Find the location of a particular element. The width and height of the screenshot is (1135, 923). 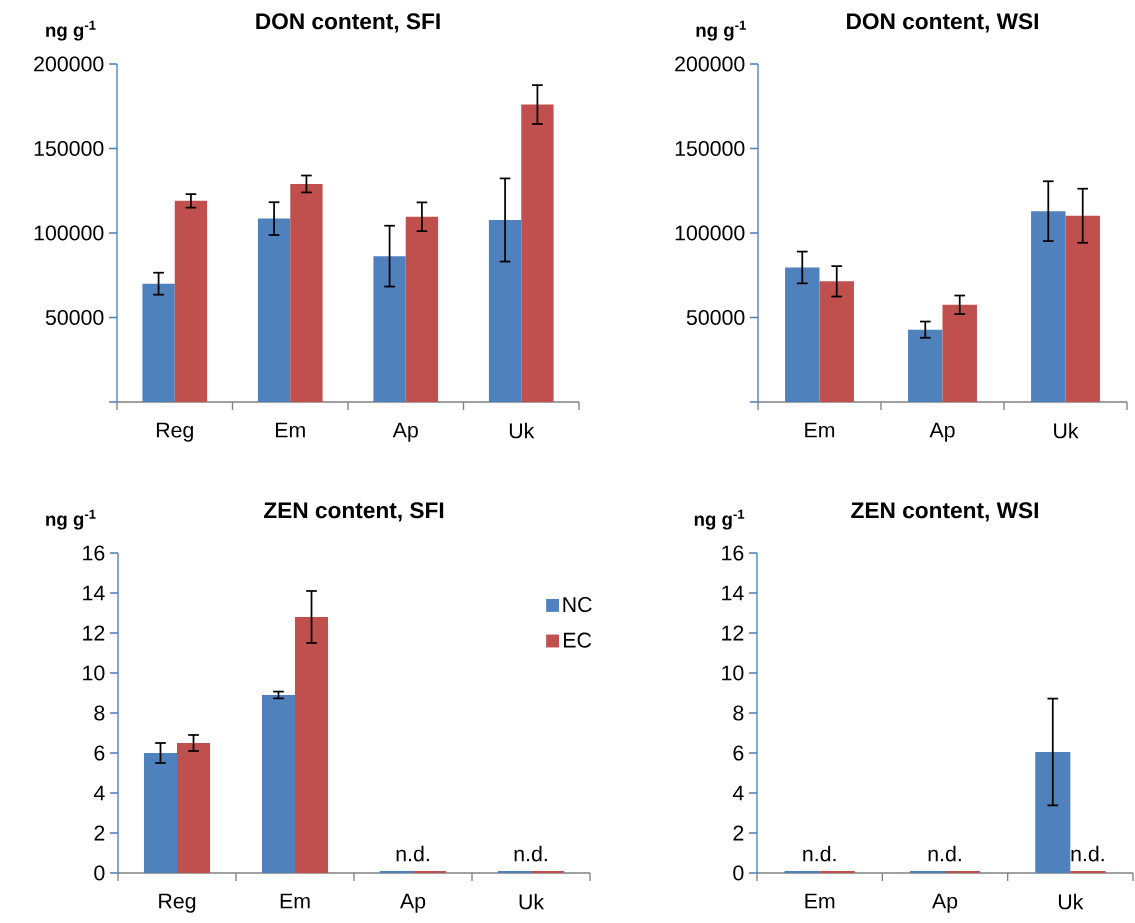

legend-label: EC is located at coordinates (578, 640).